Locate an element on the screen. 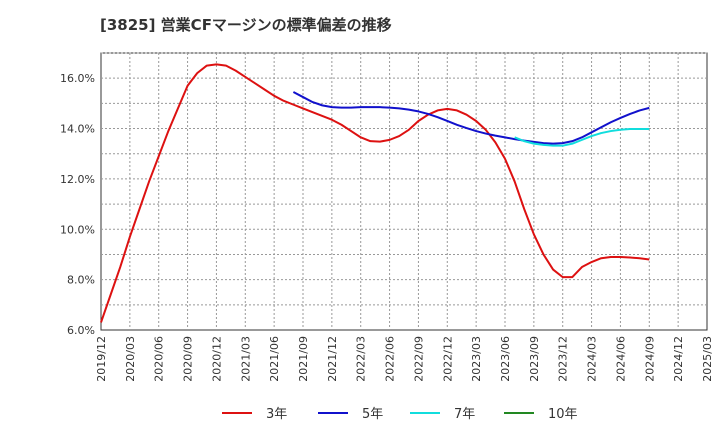 The width and height of the screenshot is (720, 440). x-tick-label: 2021/12 is located at coordinates (332, 359).